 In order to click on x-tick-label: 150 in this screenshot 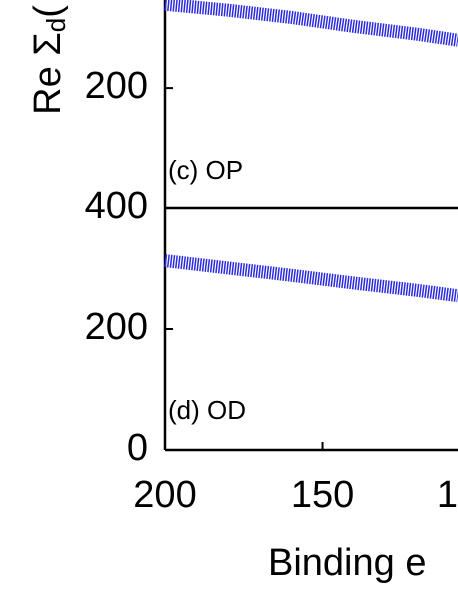, I will do `click(322, 495)`.